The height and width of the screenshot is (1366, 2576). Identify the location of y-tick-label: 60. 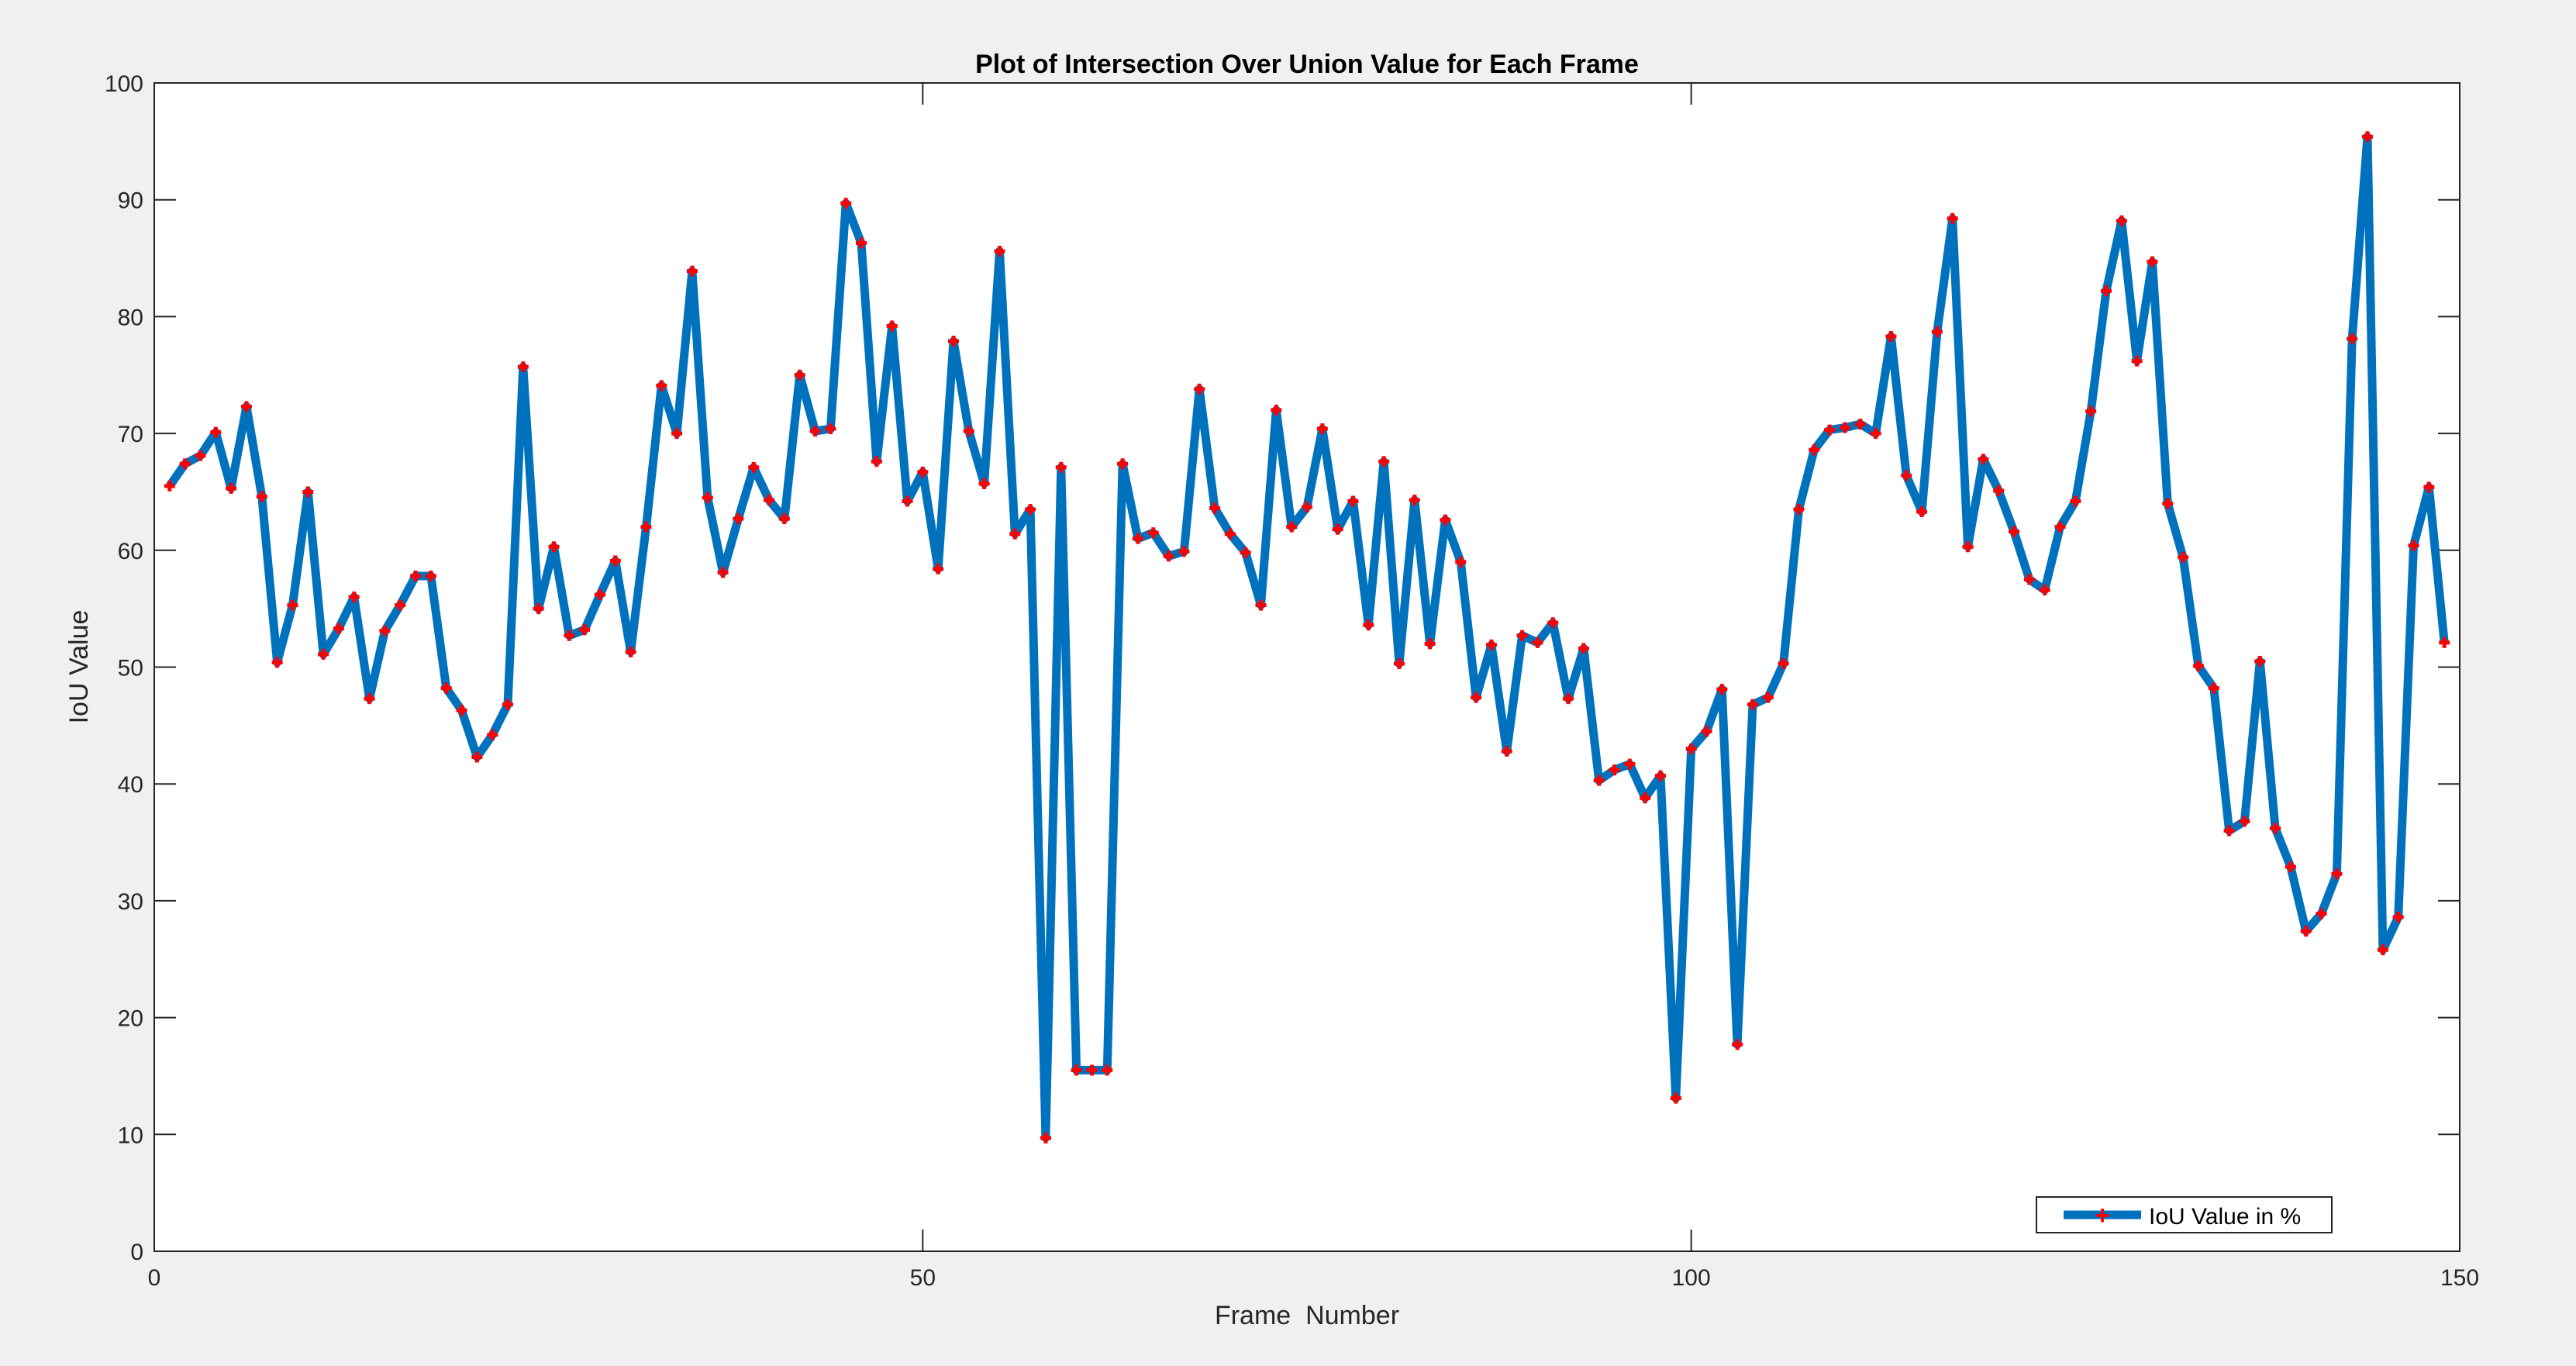
(130, 551).